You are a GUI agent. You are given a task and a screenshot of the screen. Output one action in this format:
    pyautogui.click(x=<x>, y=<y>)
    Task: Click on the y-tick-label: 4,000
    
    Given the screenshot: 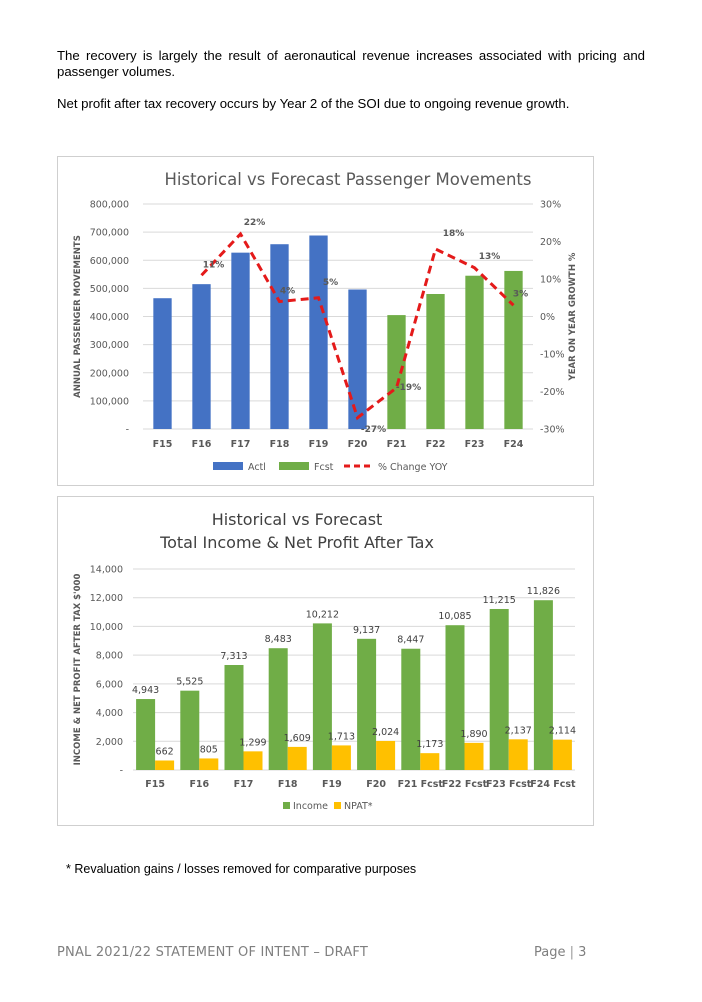 What is the action you would take?
    pyautogui.click(x=109, y=713)
    